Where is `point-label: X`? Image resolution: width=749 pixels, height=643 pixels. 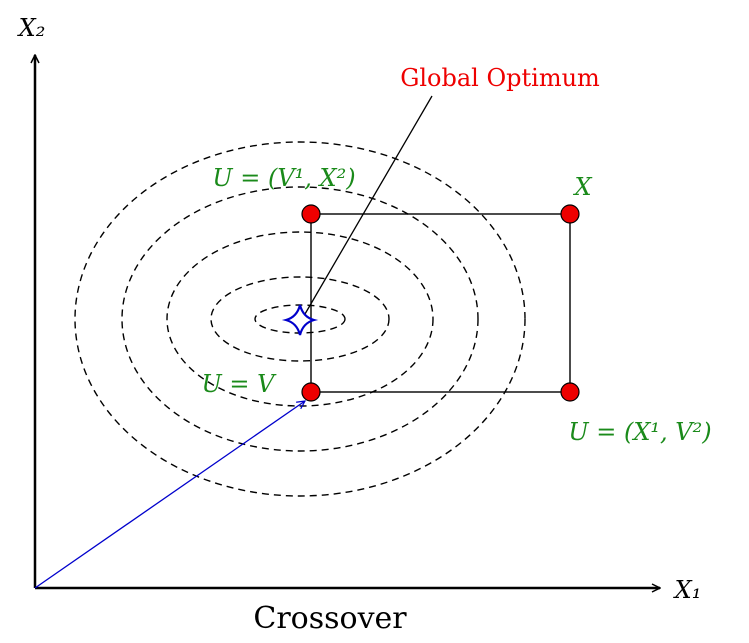 point-label: X is located at coordinates (582, 187).